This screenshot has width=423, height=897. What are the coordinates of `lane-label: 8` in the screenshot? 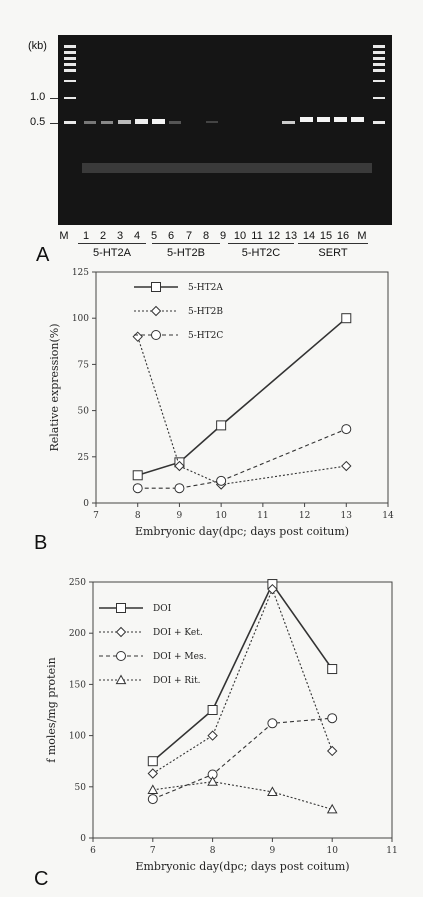 It's located at (206, 236).